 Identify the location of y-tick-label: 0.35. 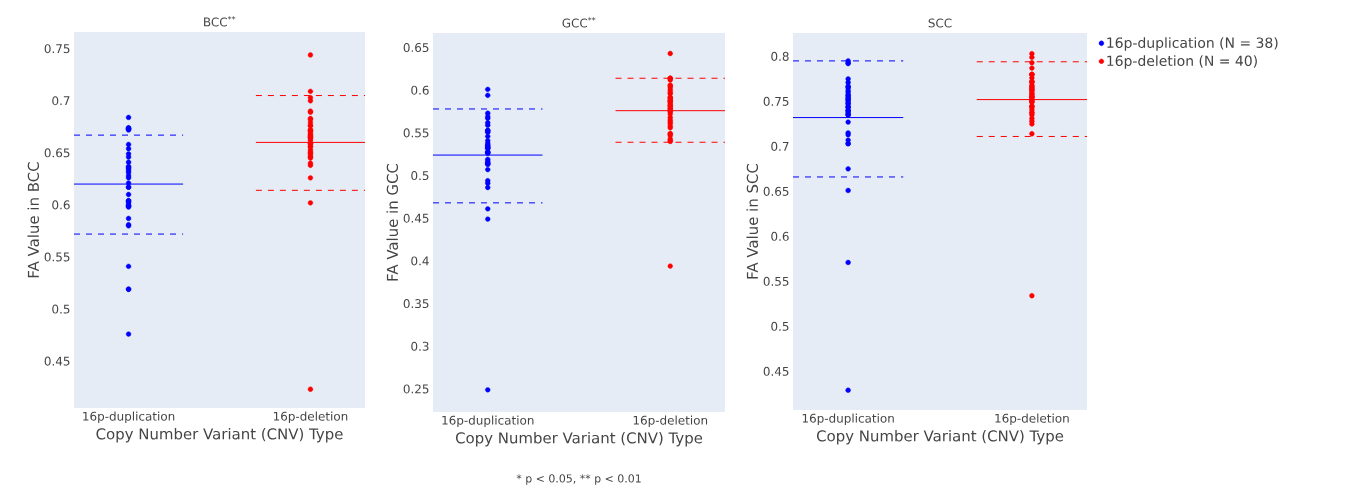
(416, 304).